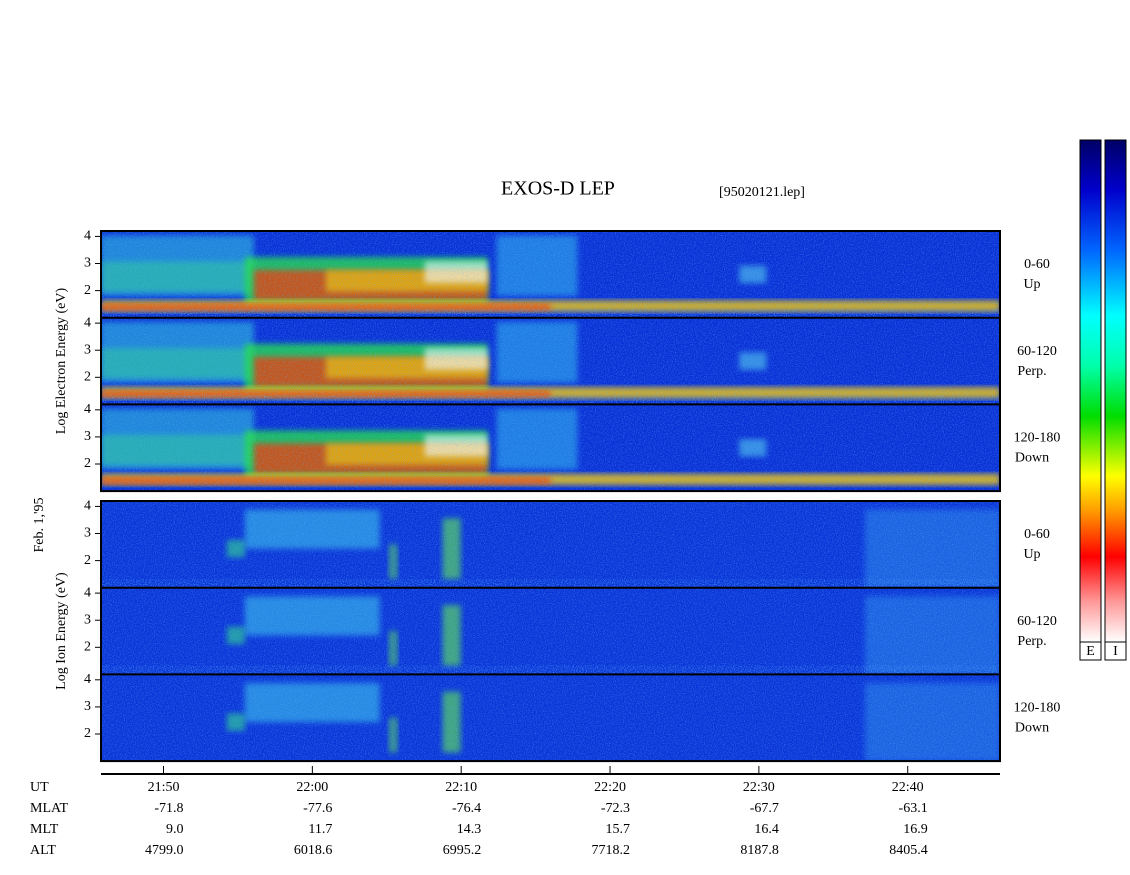 The height and width of the screenshot is (875, 1130). I want to click on row-label: MLT, so click(44, 829).